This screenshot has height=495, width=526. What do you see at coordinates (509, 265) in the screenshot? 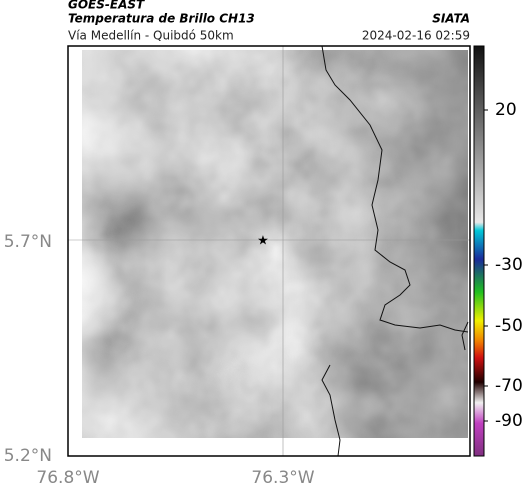
I see `colorbar-label: -30` at bounding box center [509, 265].